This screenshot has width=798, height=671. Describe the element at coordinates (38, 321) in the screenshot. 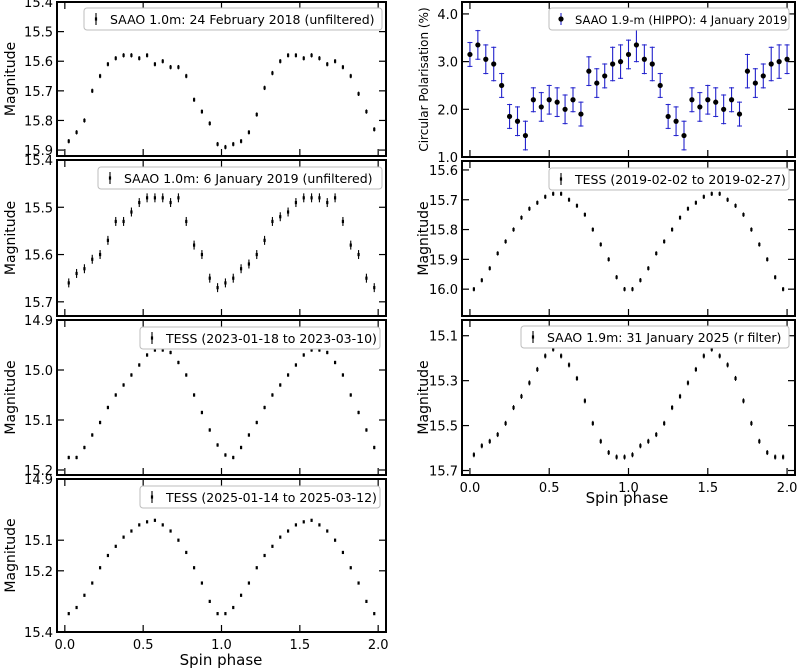

I see `y-tick-label: 14.9` at that location.